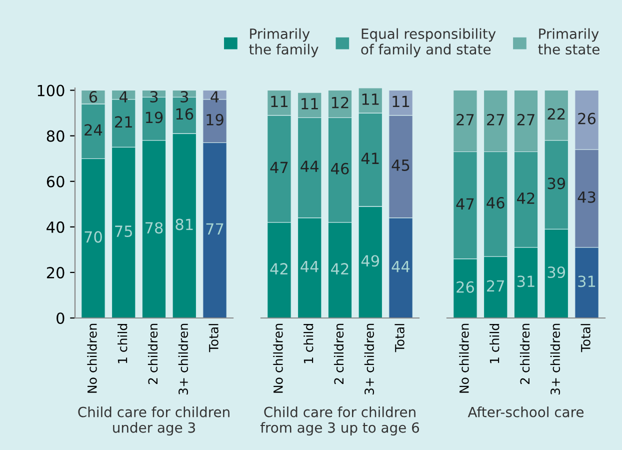  I want to click on data-label: 77, so click(215, 229).